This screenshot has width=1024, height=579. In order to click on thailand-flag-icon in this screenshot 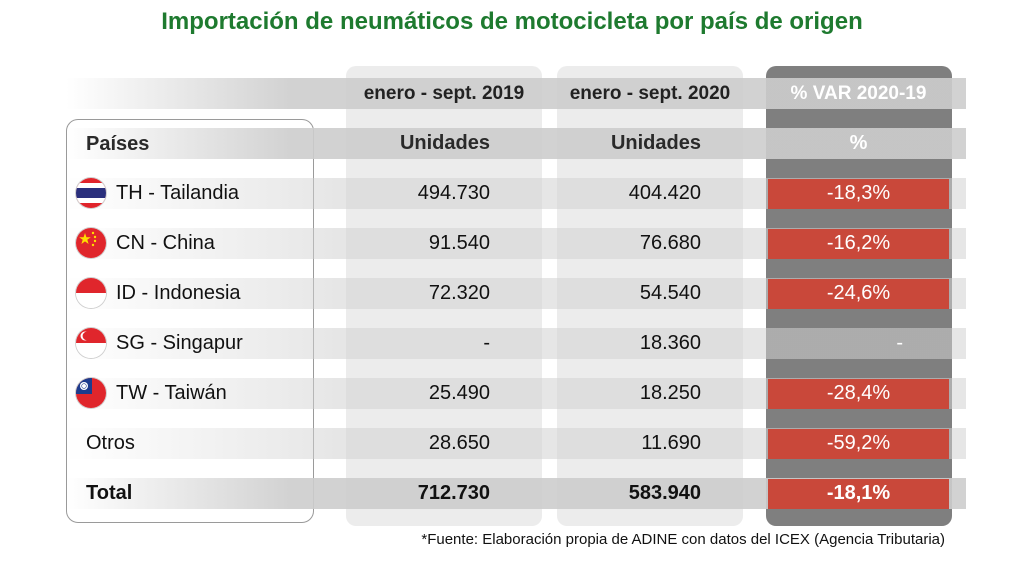, I will do `click(91, 193)`.